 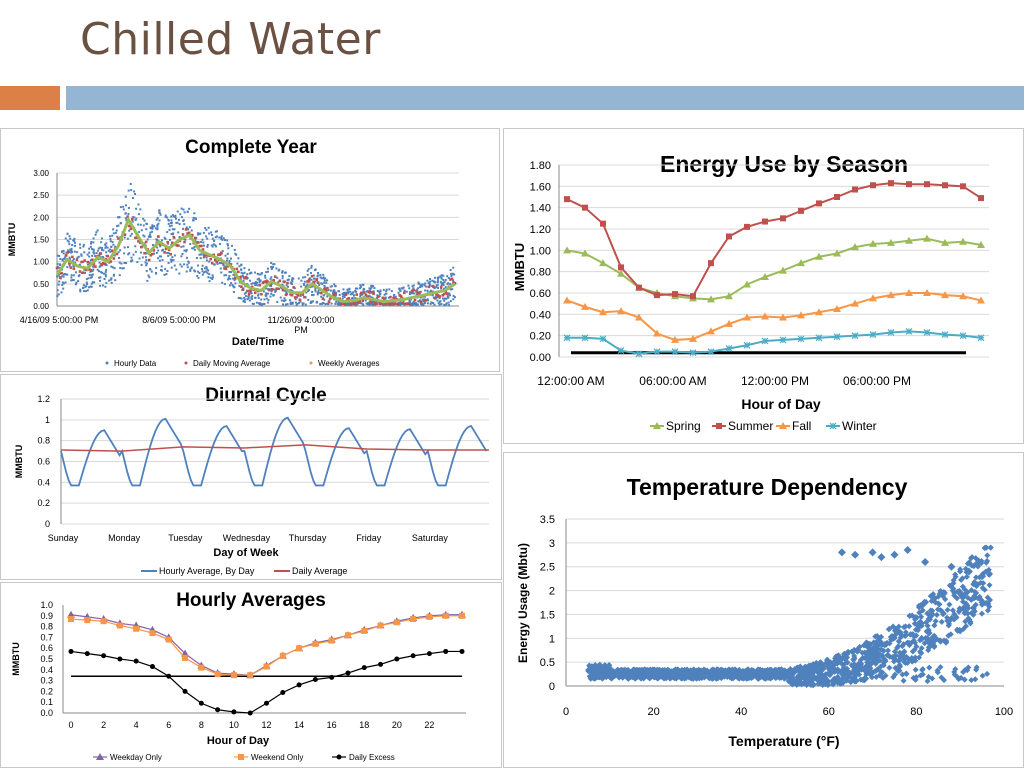 I want to click on data-point, so click(x=396, y=622).